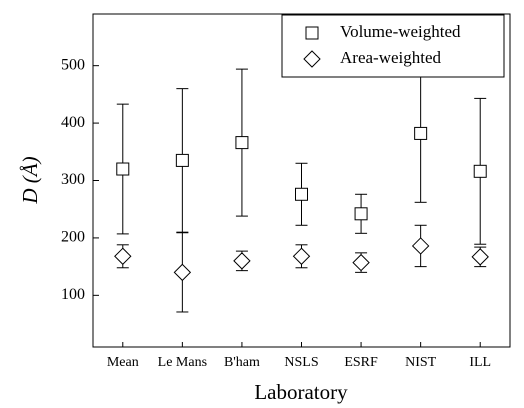 This screenshot has height=408, width=524. What do you see at coordinates (73, 237) in the screenshot?
I see `y-tick-label: 200` at bounding box center [73, 237].